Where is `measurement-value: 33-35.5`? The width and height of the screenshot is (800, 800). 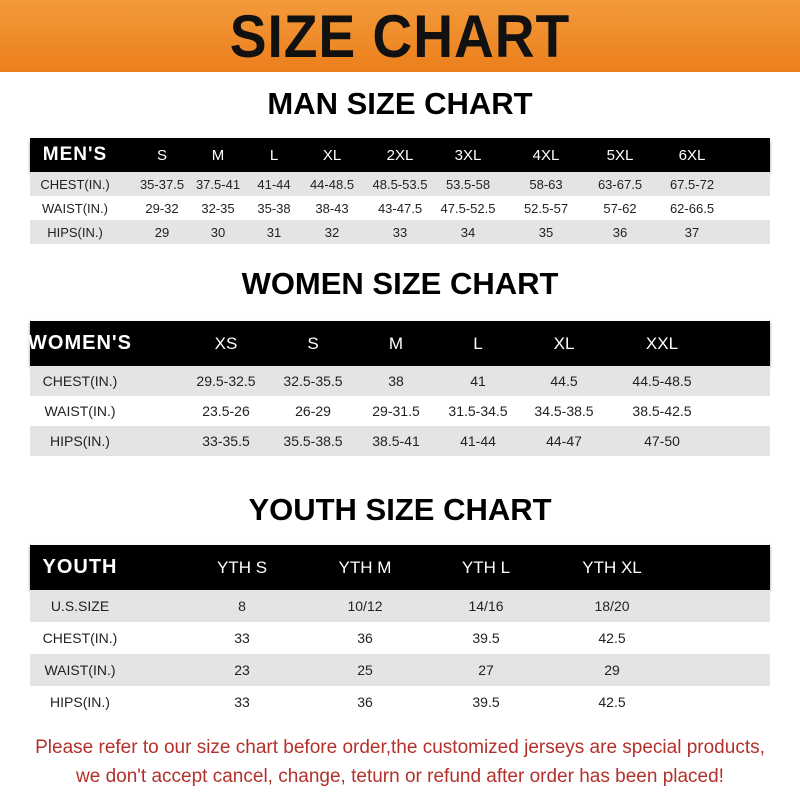
measurement-value: 33-35.5 is located at coordinates (226, 441).